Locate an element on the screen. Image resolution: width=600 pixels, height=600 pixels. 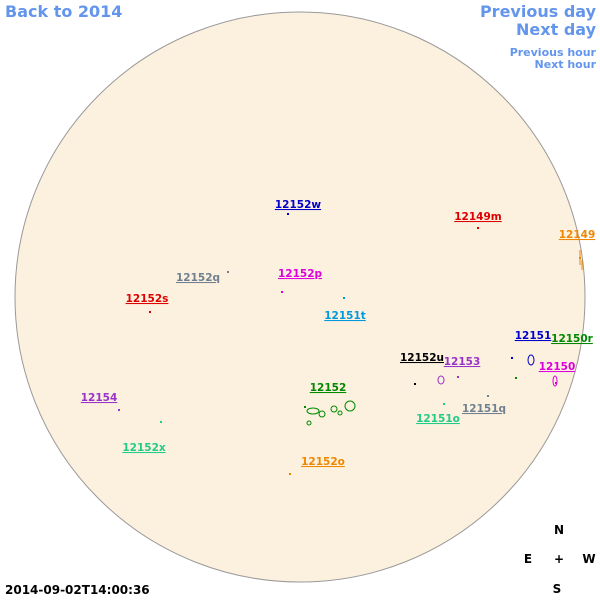
timestamp: 2014-09-02T14:00:36 is located at coordinates (77, 590).